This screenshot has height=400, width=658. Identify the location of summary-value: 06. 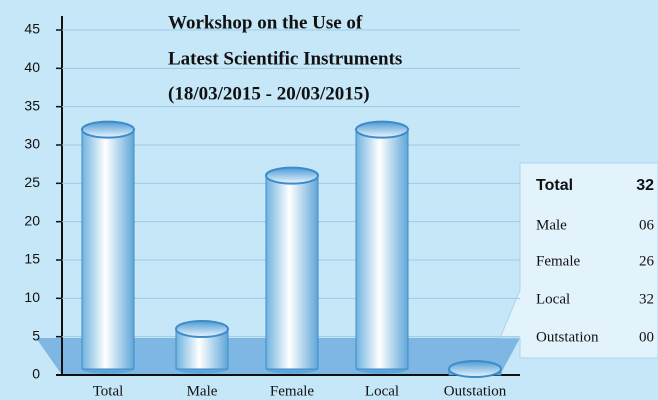
(647, 225).